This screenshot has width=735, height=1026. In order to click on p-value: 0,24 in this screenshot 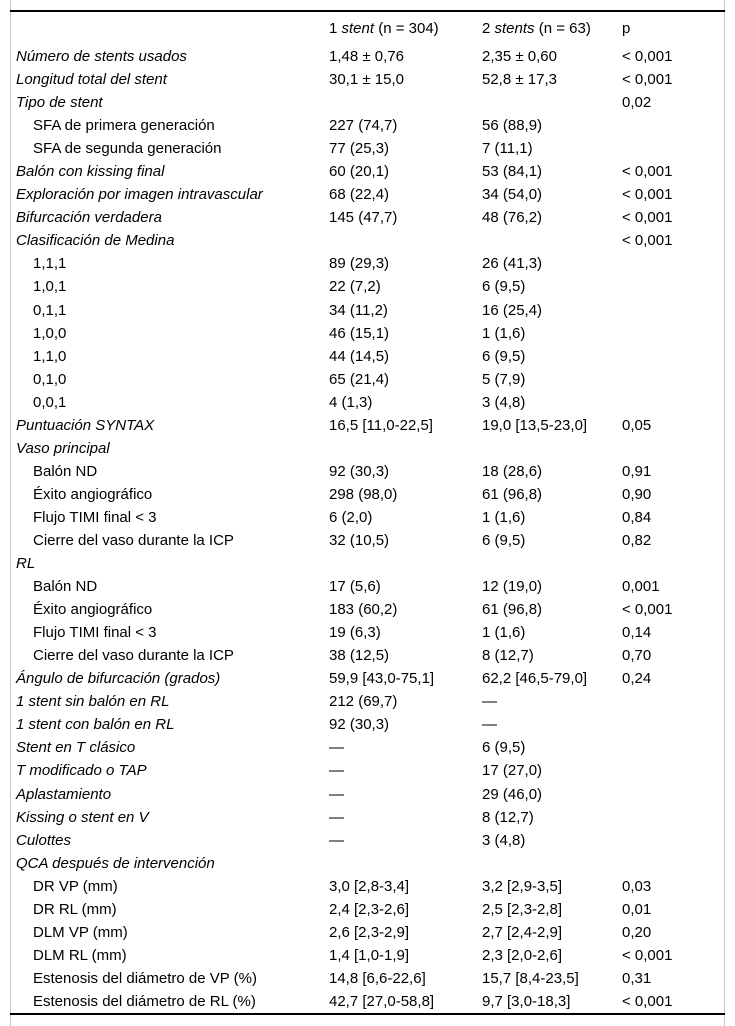, I will do `click(637, 679)`.